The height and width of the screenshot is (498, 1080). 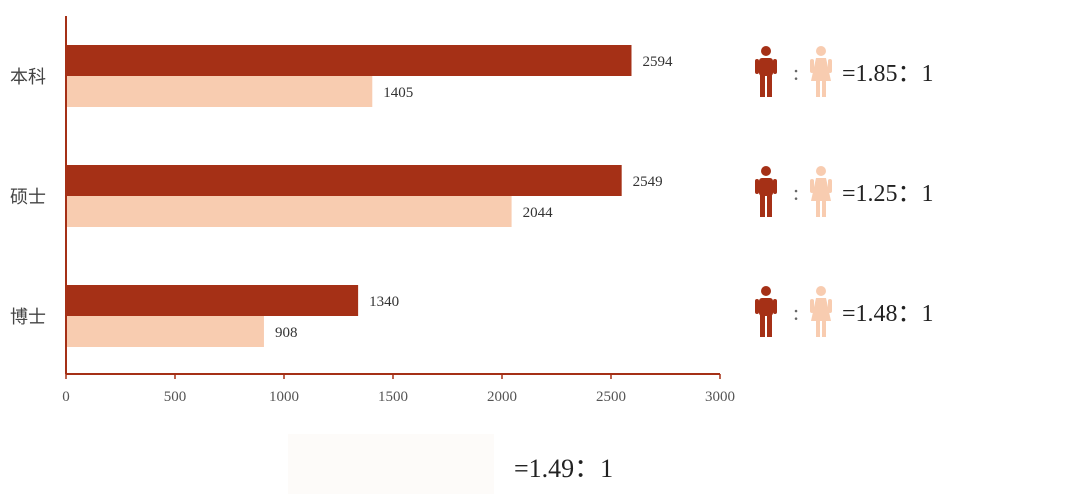 What do you see at coordinates (28, 197) in the screenshot?
I see `category-label: 硕士` at bounding box center [28, 197].